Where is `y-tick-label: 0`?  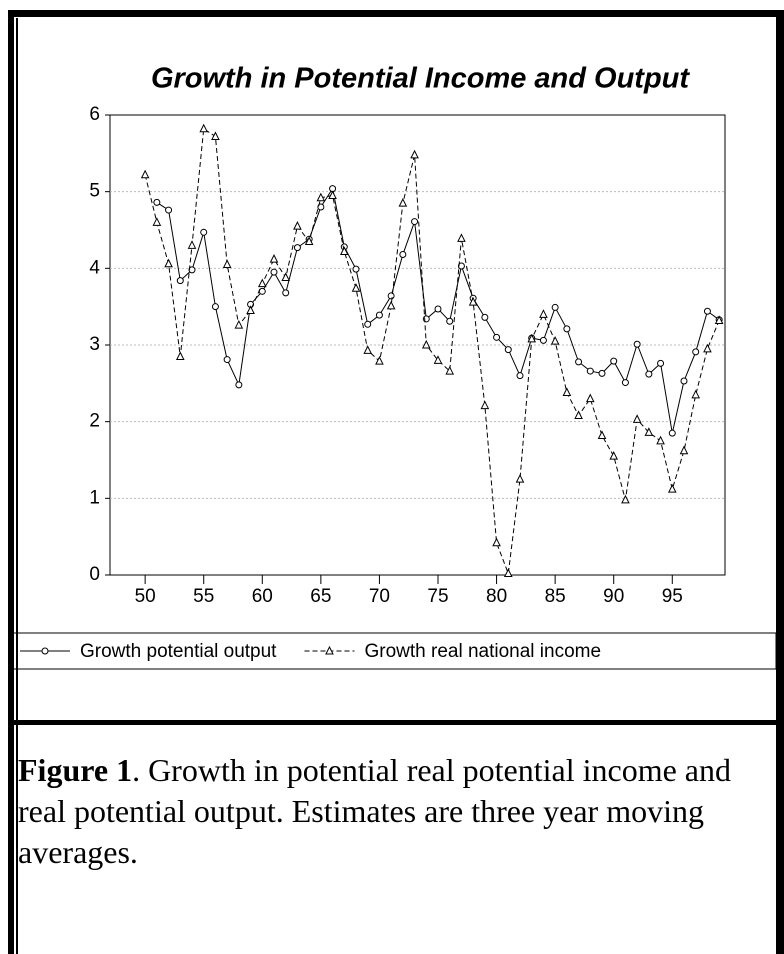
y-tick-label: 0 is located at coordinates (94, 574).